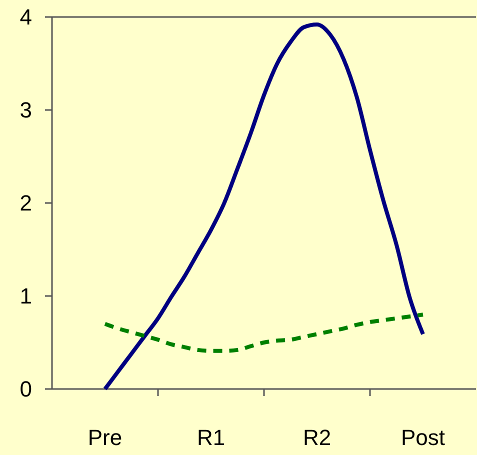 The image size is (477, 455). Describe the element at coordinates (264, 332) in the screenshot. I see `line-series` at that location.